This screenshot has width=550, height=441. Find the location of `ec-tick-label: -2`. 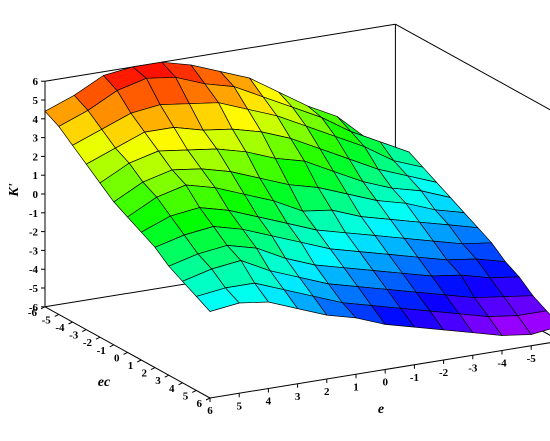

ec-tick-label: -2 is located at coordinates (88, 343).